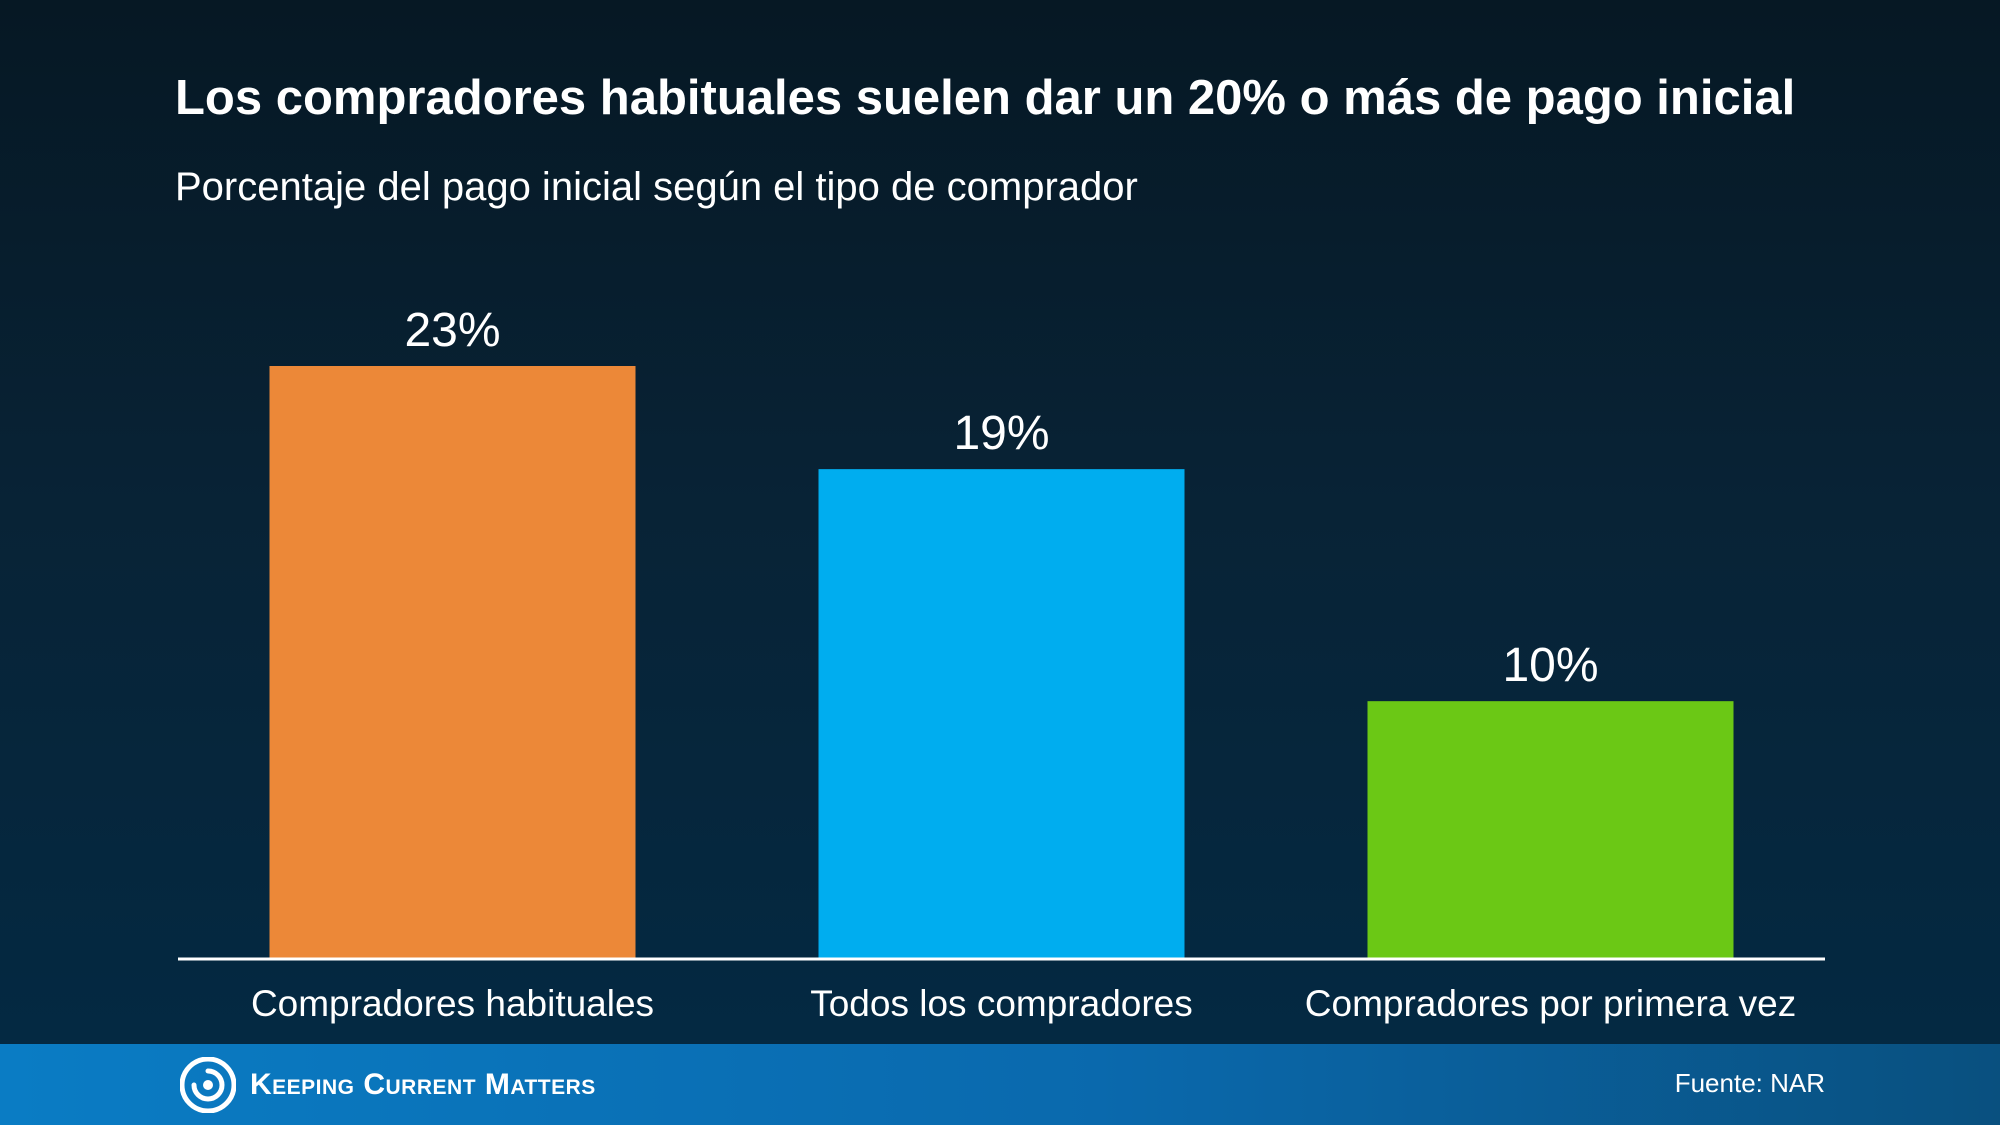 The width and height of the screenshot is (2000, 1125). I want to click on category-label-1: Compradores habituales, so click(452, 1003).